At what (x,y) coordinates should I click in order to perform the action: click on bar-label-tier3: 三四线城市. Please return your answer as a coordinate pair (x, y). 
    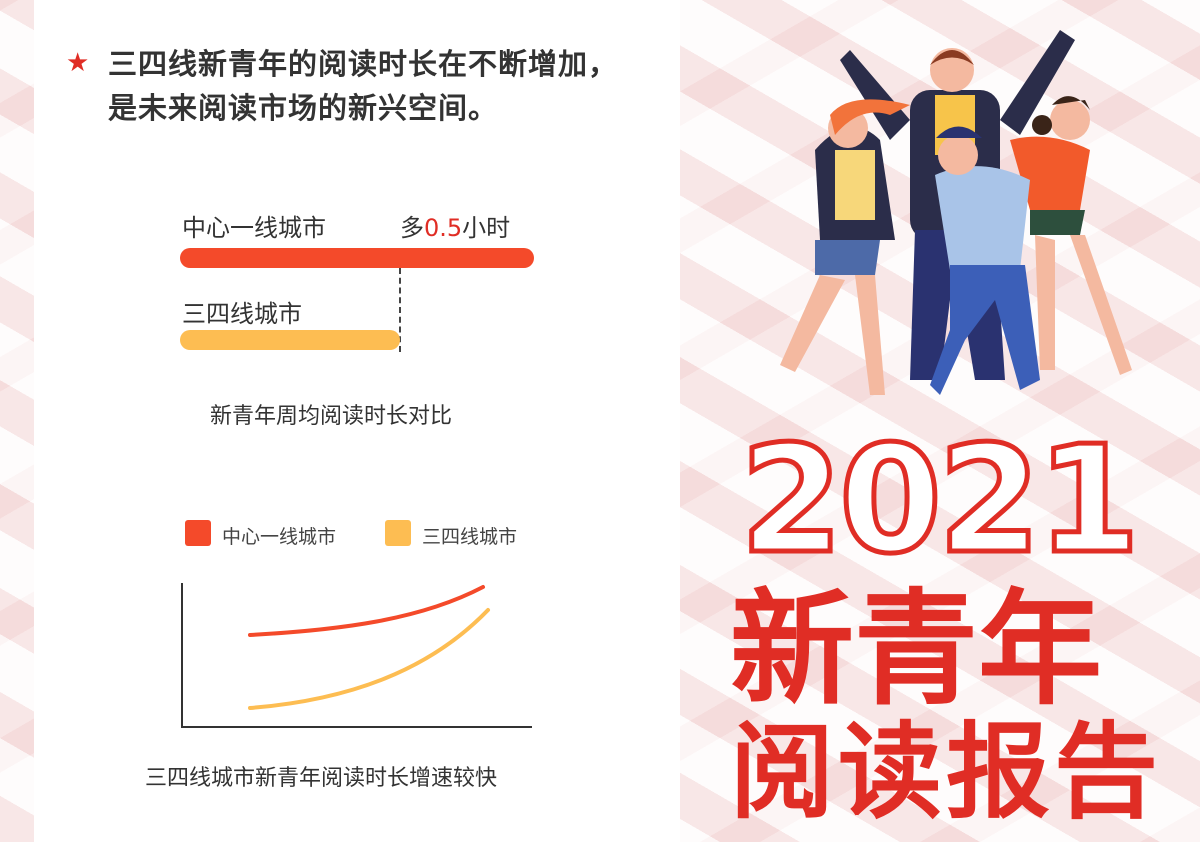
    Looking at the image, I should click on (242, 314).